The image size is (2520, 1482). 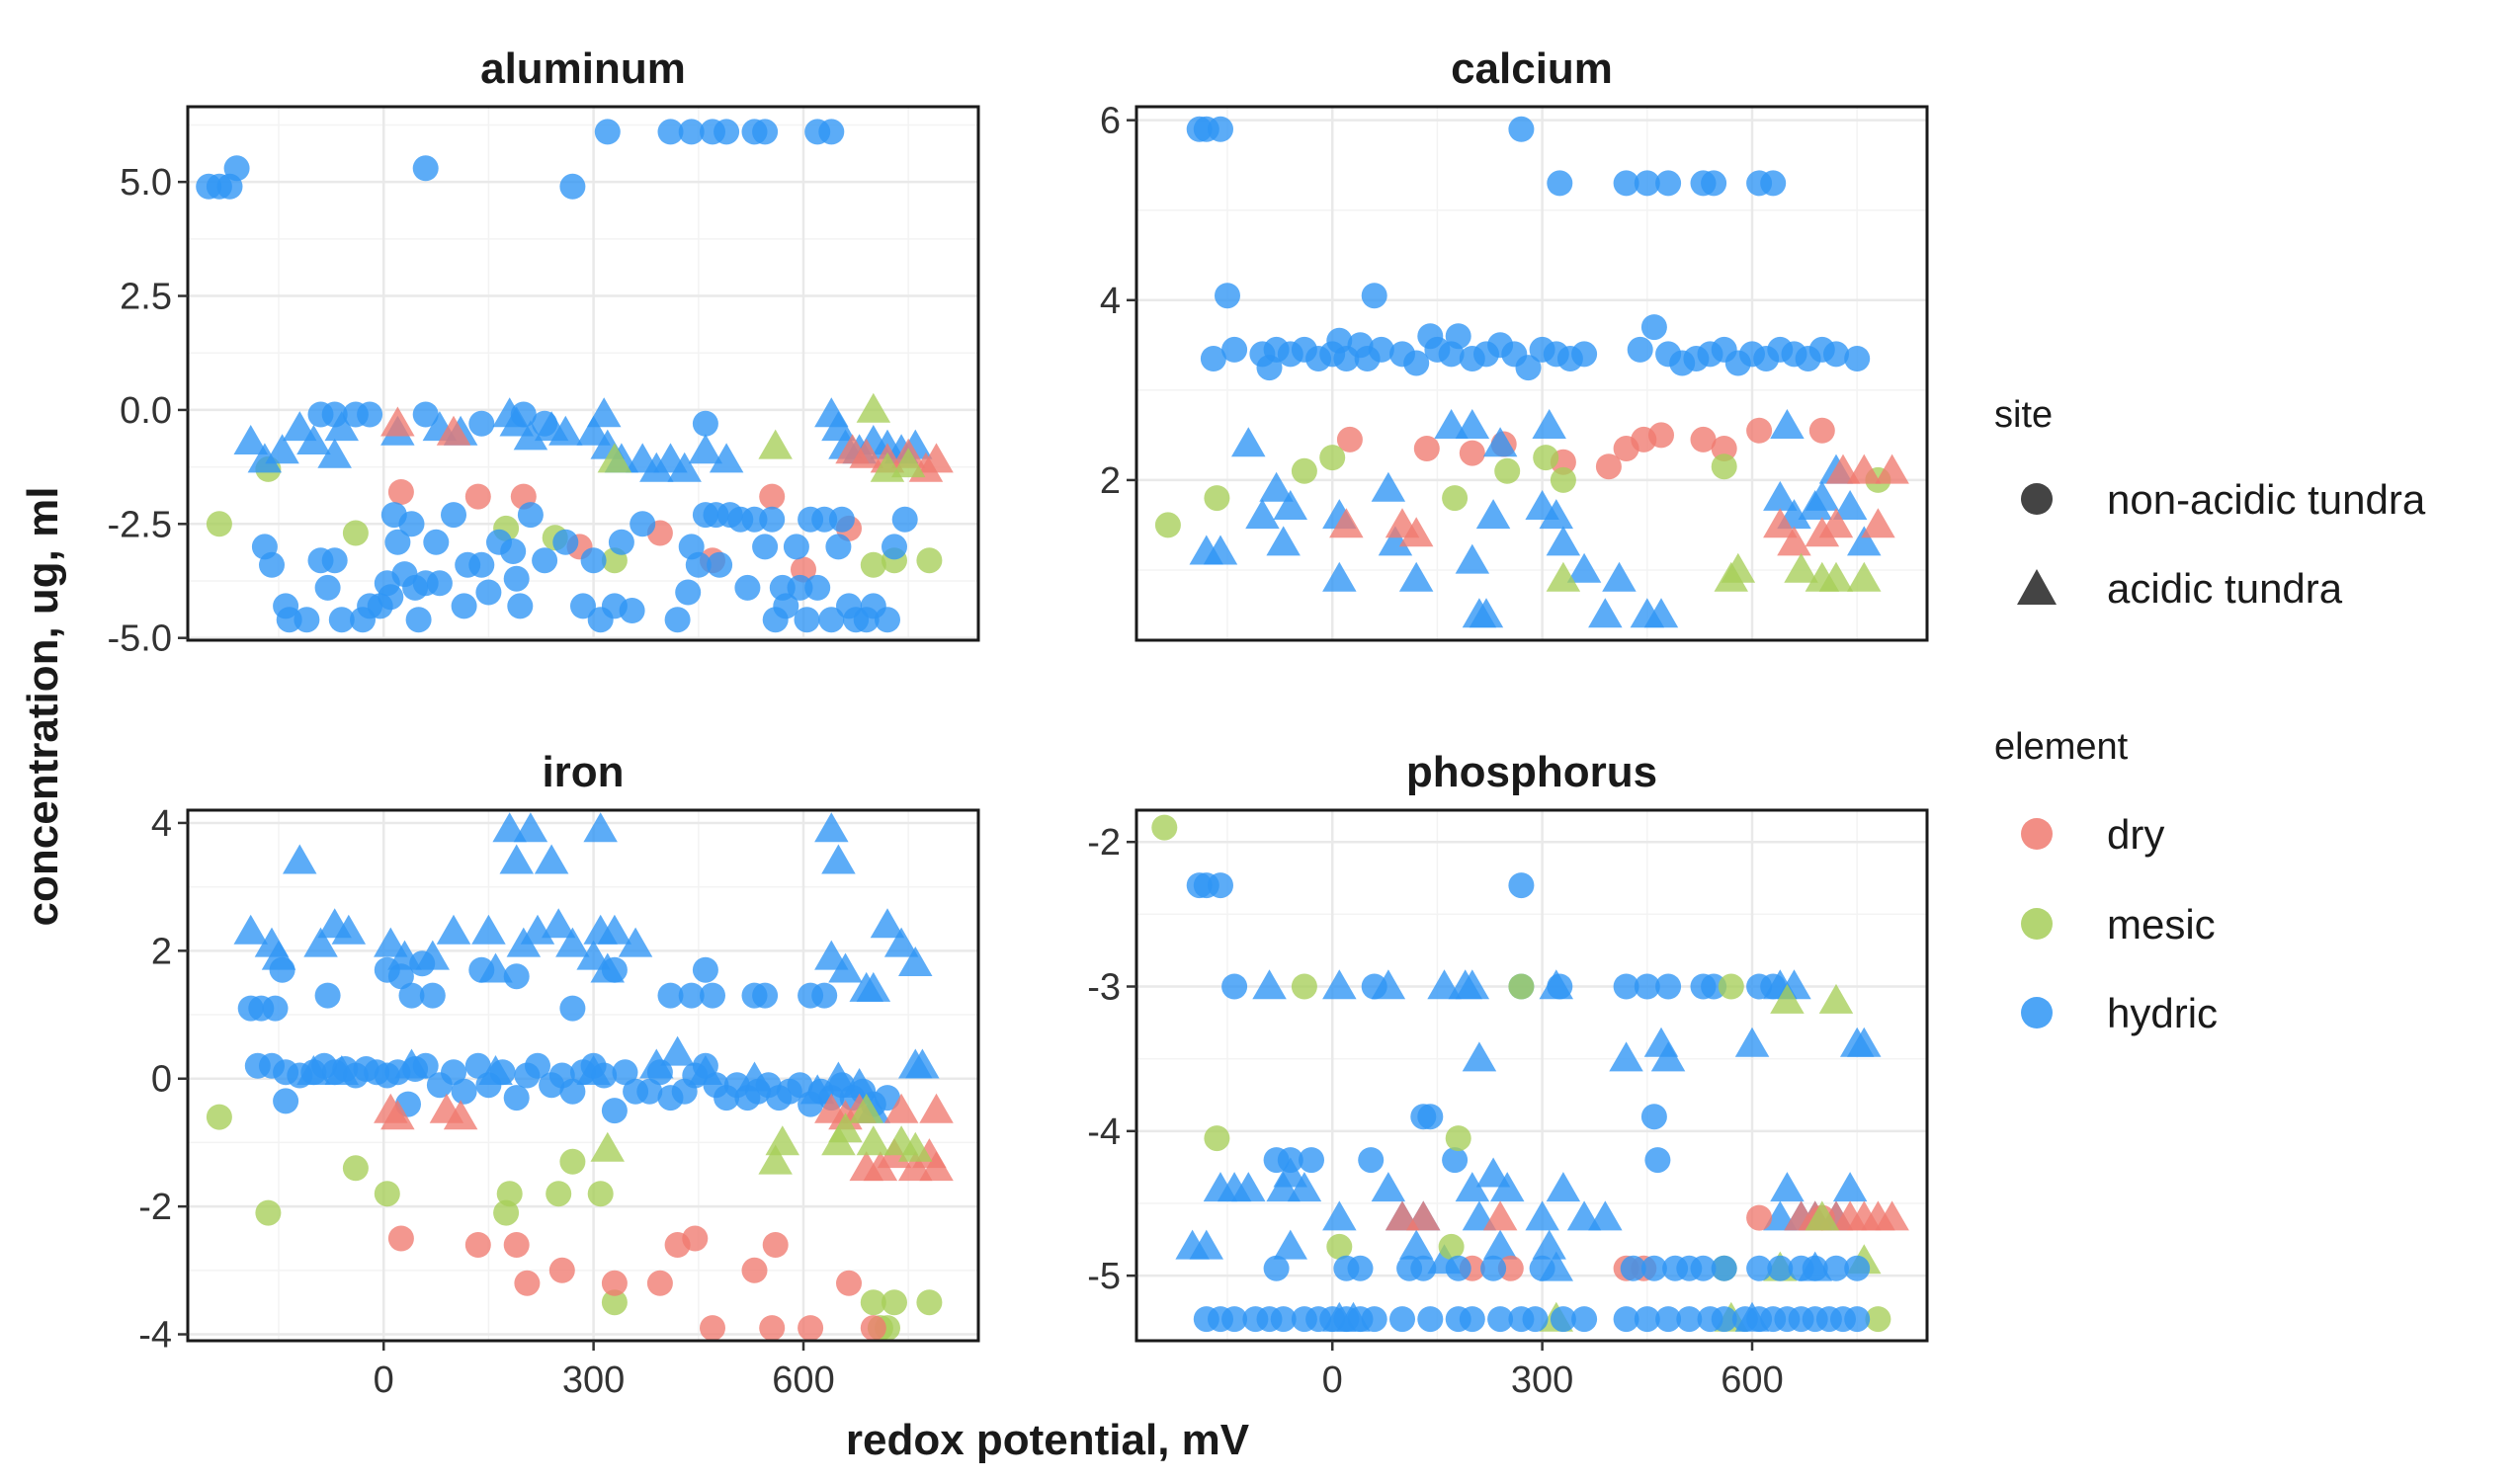 I want to click on points-calcium, so click(x=1531, y=372).